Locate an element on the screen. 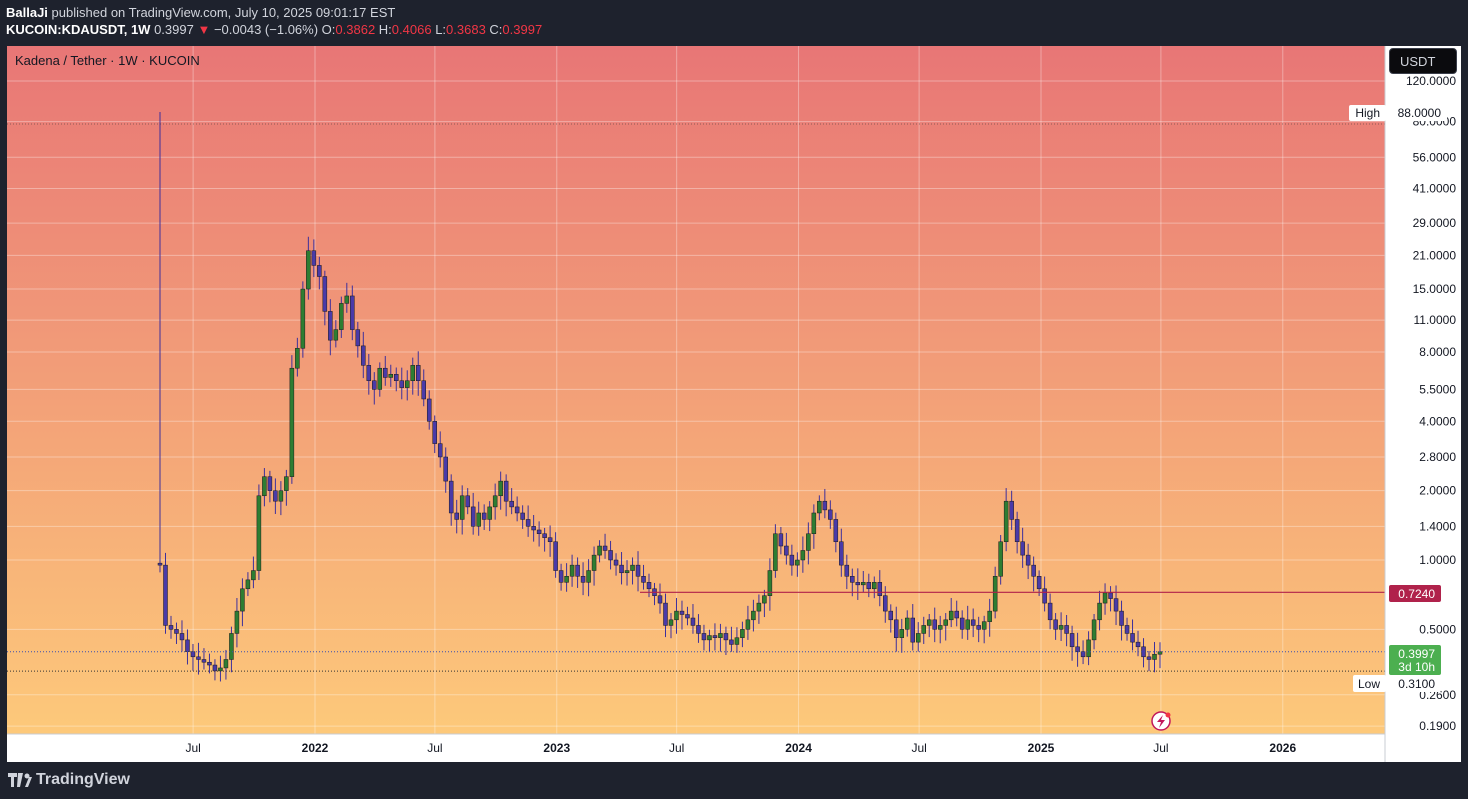 The image size is (1468, 799). price-tick-label: 11.0000 is located at coordinates (1435, 320).